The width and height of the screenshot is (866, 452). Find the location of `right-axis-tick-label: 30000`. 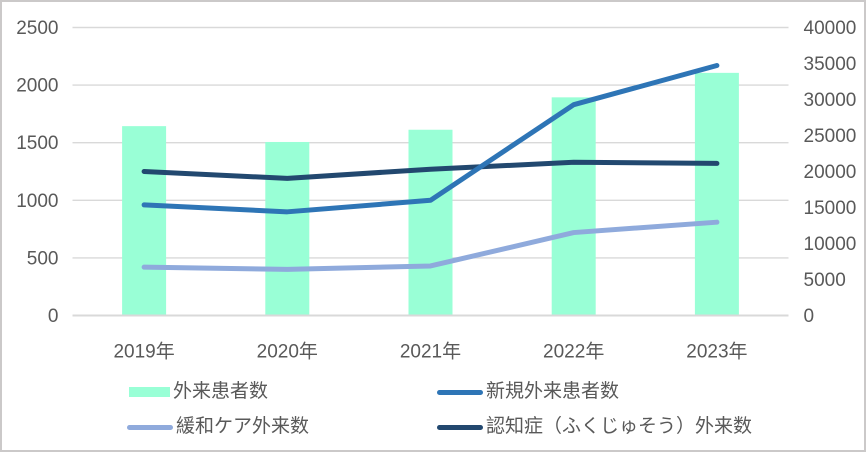

right-axis-tick-label: 30000 is located at coordinates (830, 100).